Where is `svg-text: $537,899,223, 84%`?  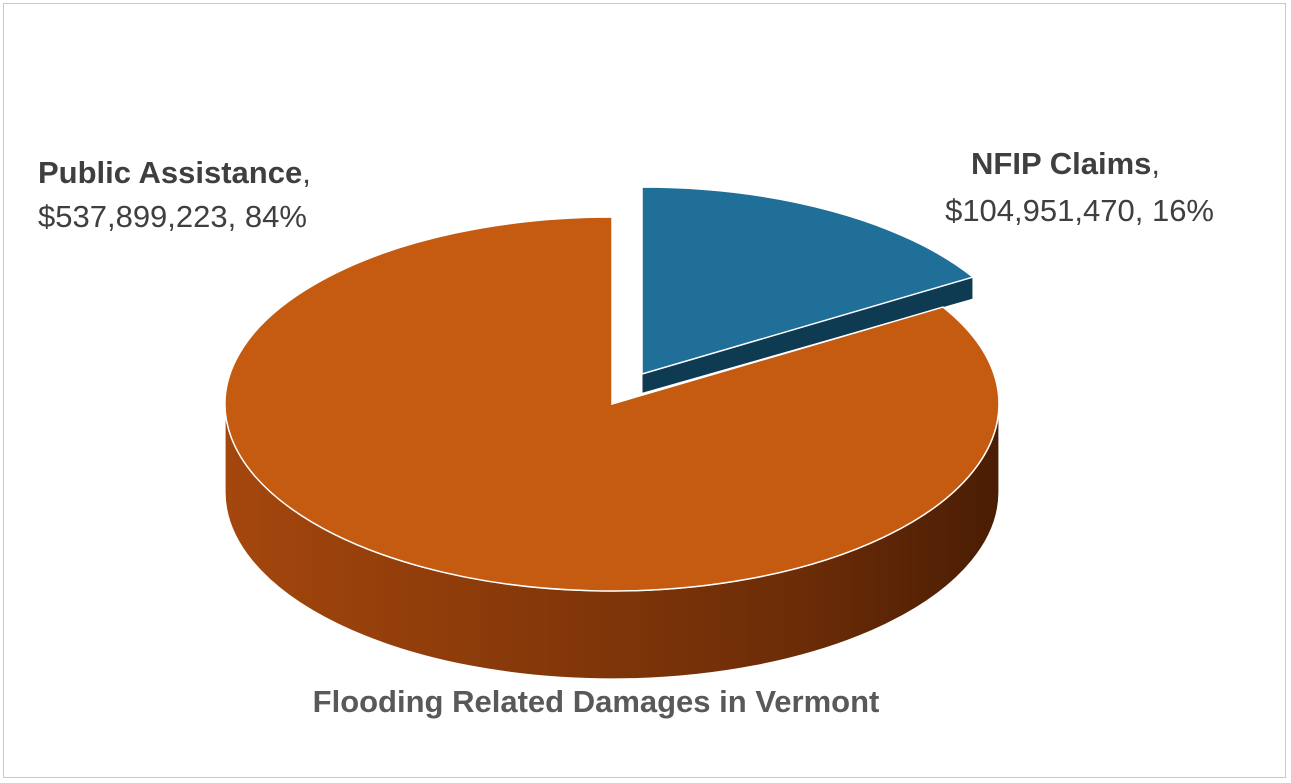 svg-text: $537,899,223, 84% is located at coordinates (172, 216).